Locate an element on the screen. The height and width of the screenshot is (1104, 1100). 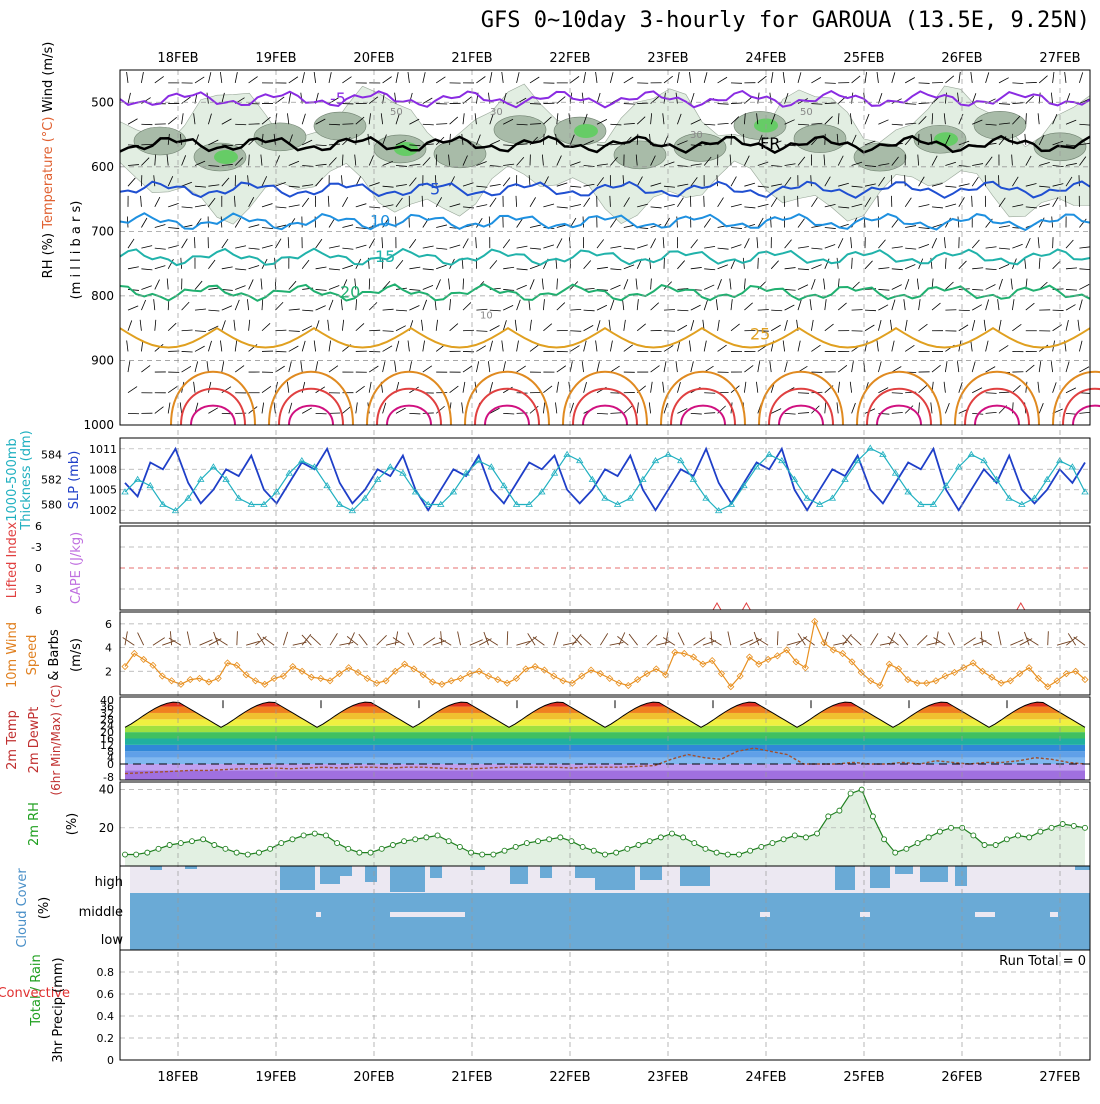
rh-tick-label: 20 is located at coordinates (106, 828).